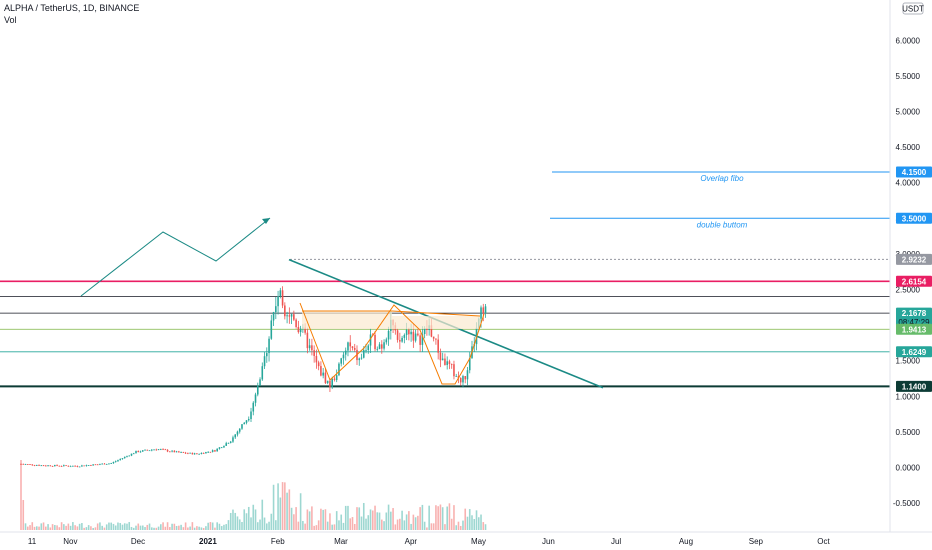  What do you see at coordinates (266, 221) in the screenshot?
I see `projection-arrowhead` at bounding box center [266, 221].